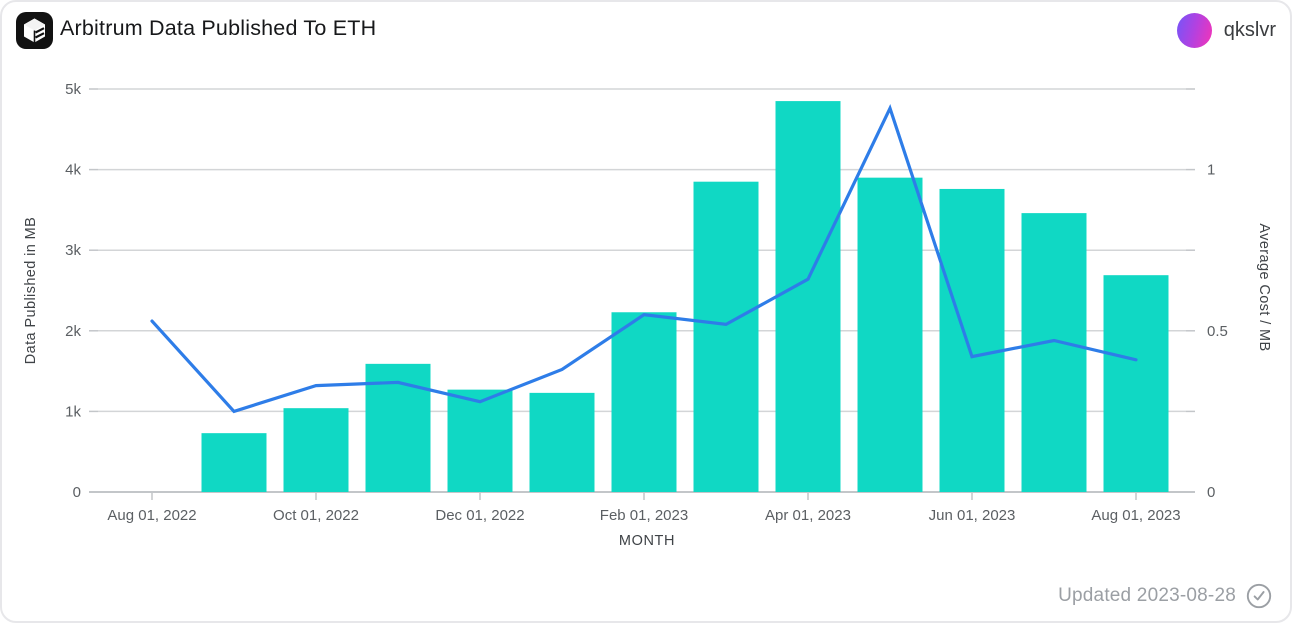 Image resolution: width=1292 pixels, height=623 pixels. I want to click on user-name: qkslvr, so click(1249, 29).